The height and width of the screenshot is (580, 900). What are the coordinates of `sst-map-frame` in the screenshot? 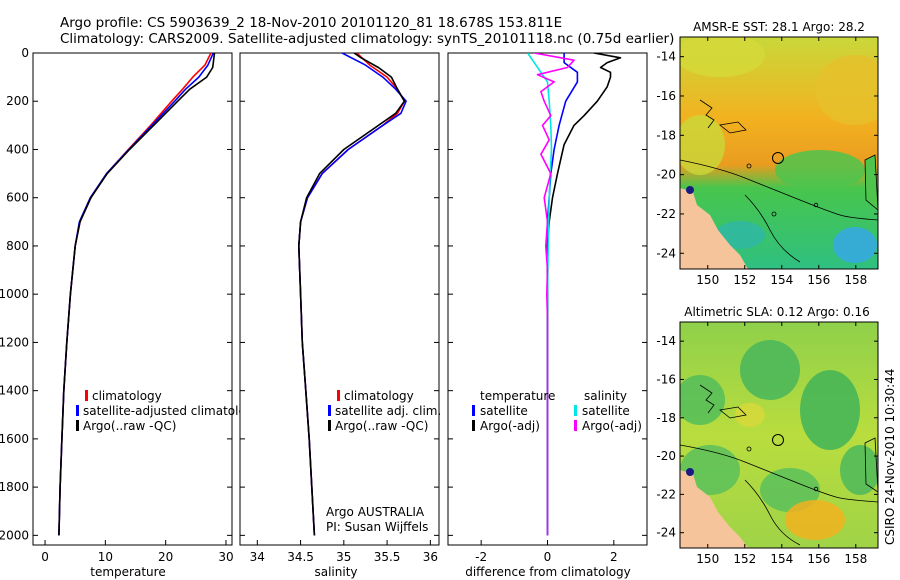 It's located at (779, 153).